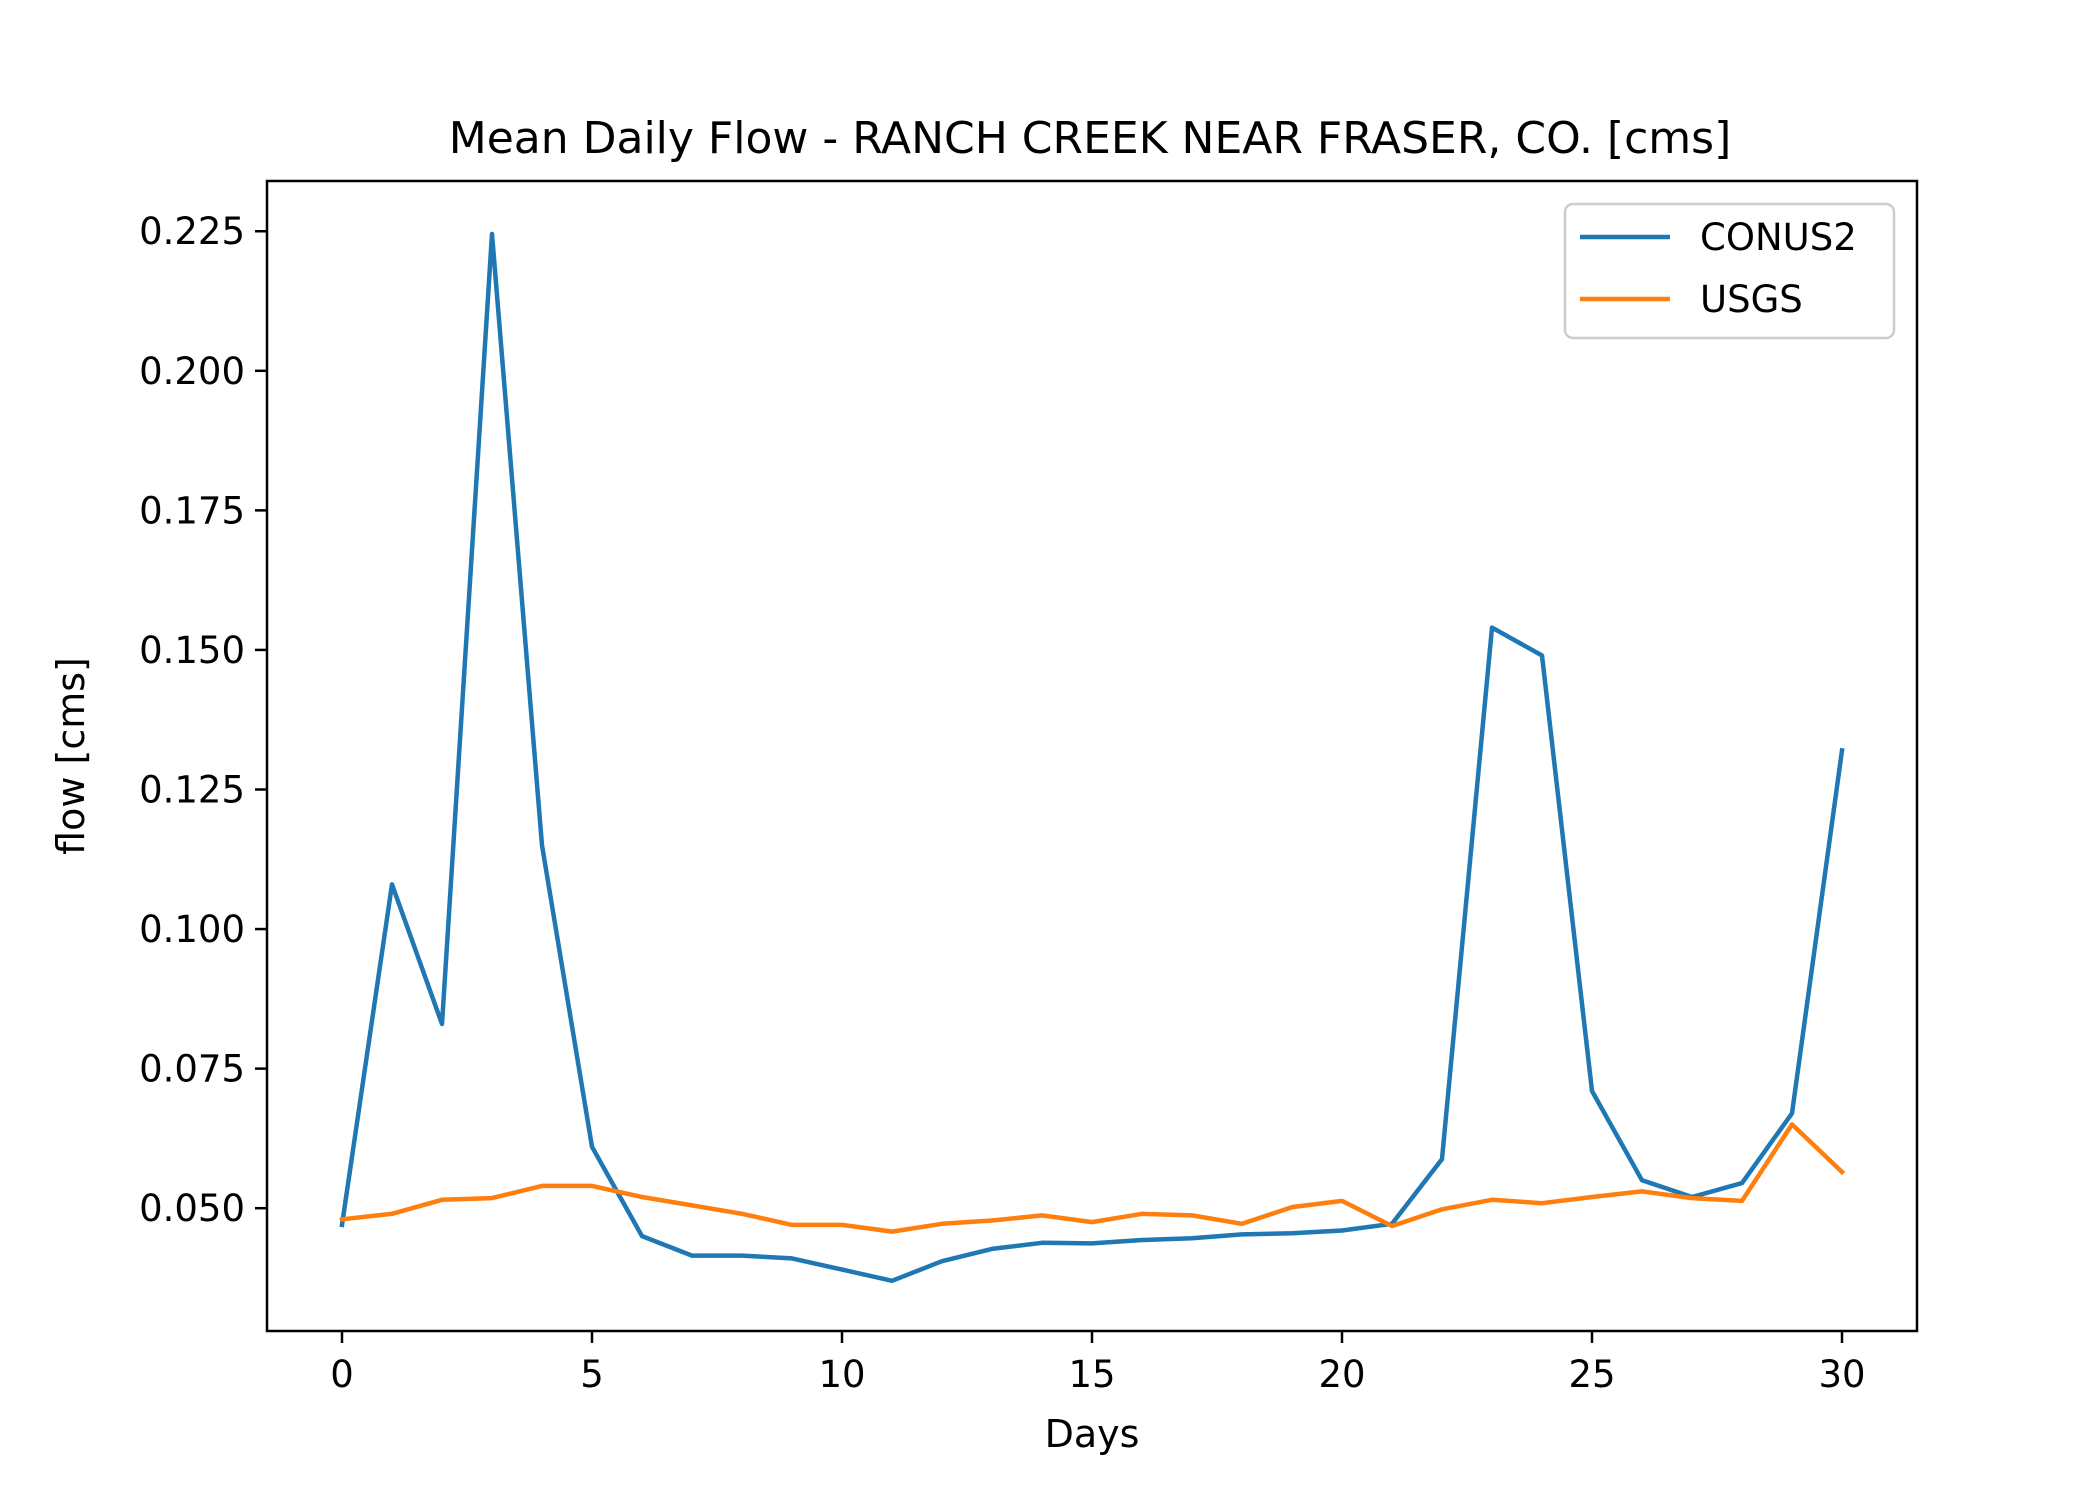 The height and width of the screenshot is (1500, 2100). Describe the element at coordinates (1092, 1178) in the screenshot. I see `series-line-usgs` at that location.